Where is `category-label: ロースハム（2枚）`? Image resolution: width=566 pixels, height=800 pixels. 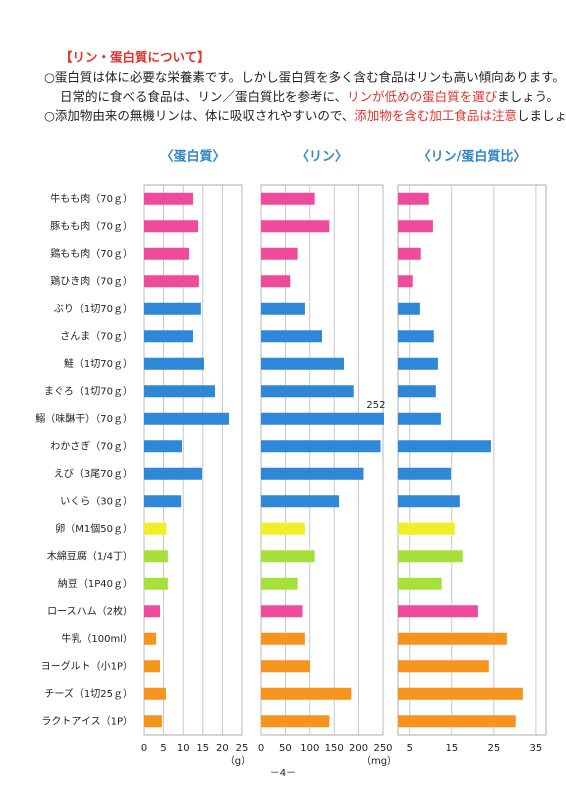 category-label: ロースハム（2枚） is located at coordinates (90, 610).